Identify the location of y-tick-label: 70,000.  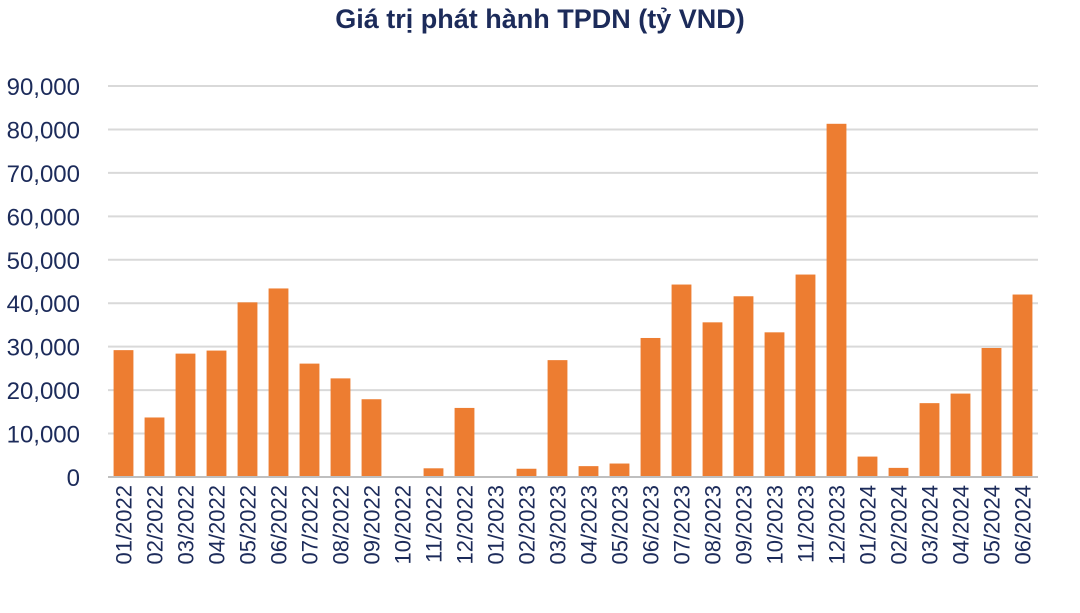
(43, 174).